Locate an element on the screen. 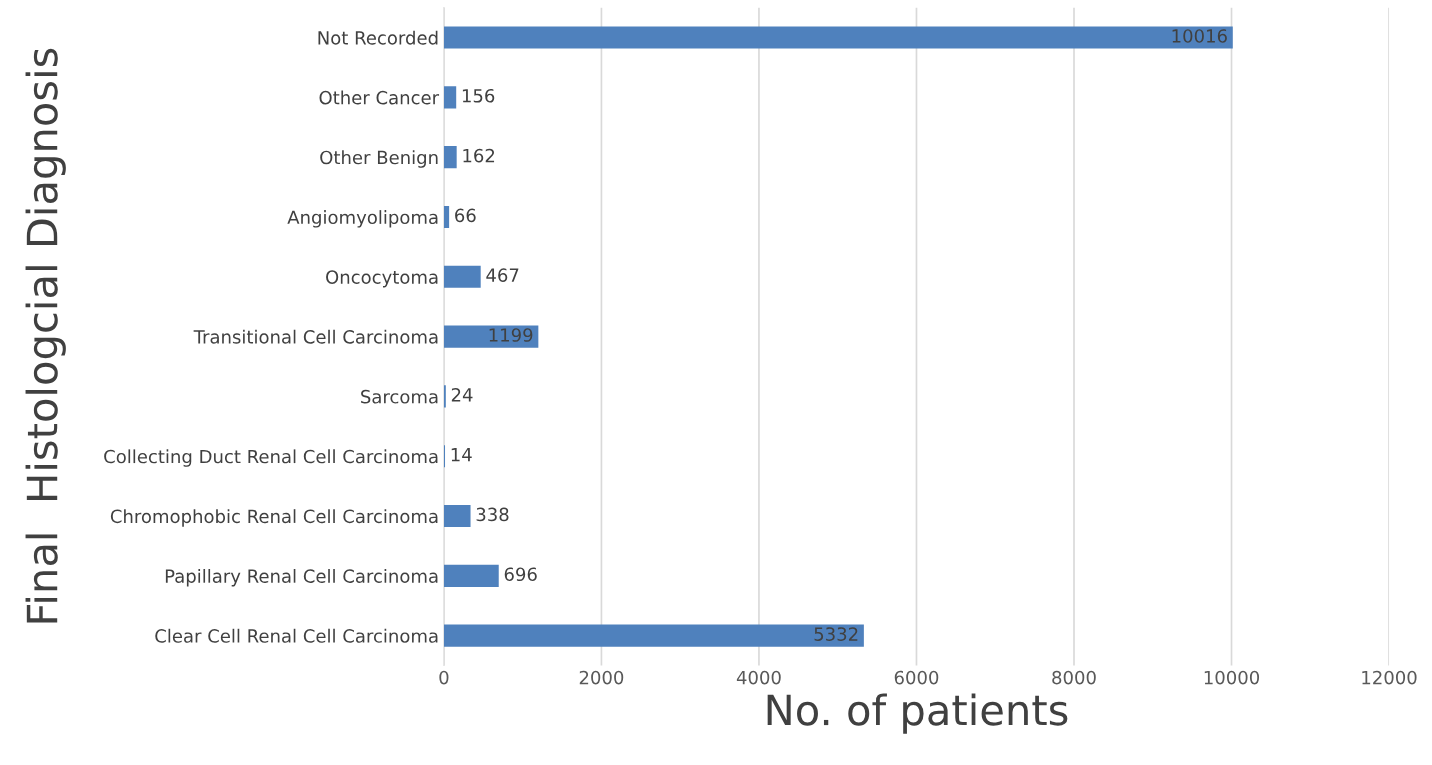  y-tick-label: Angiomyolipoma is located at coordinates (362, 219).